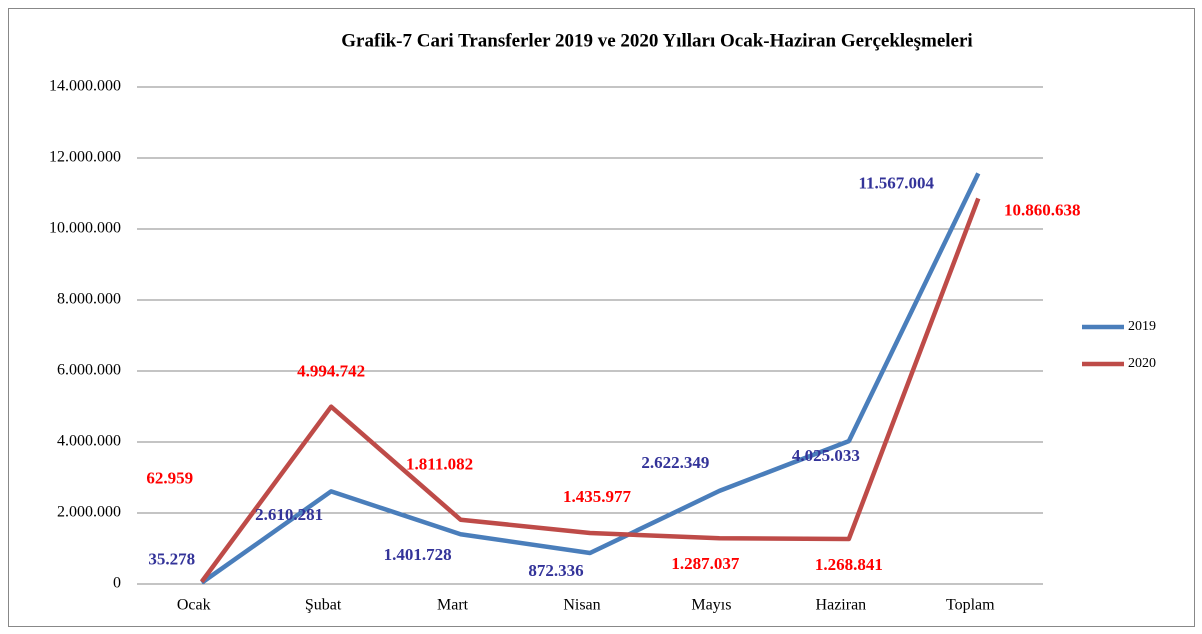 Image resolution: width=1202 pixels, height=634 pixels. Describe the element at coordinates (826, 455) in the screenshot. I see `data-label: 4.025.033` at that location.